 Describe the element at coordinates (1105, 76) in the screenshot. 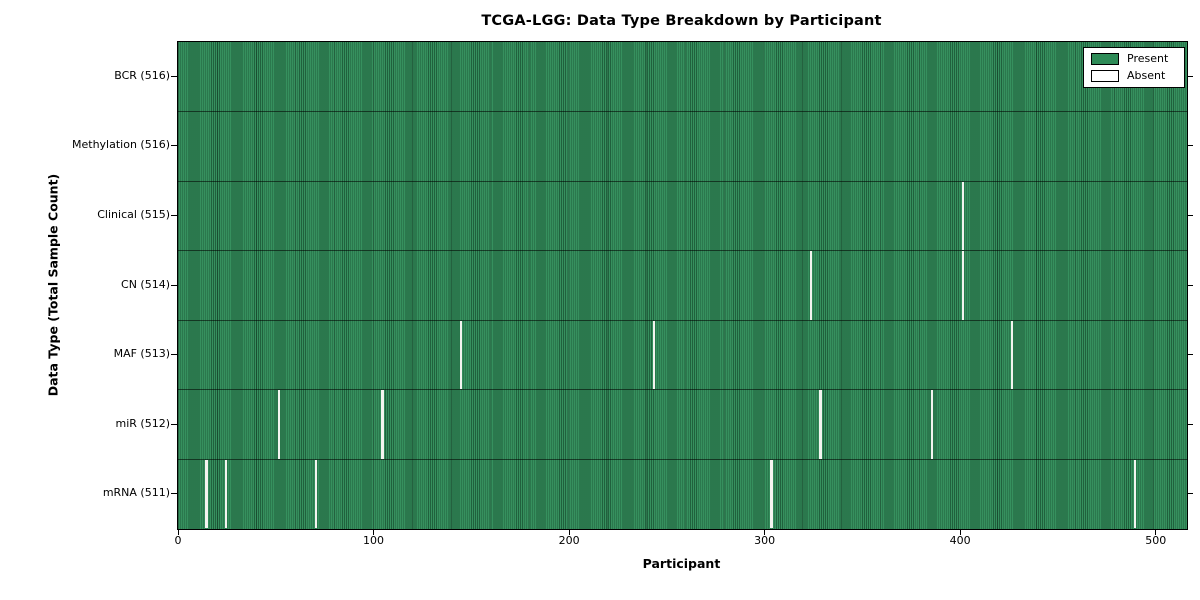

I see `absent-swatch` at that location.